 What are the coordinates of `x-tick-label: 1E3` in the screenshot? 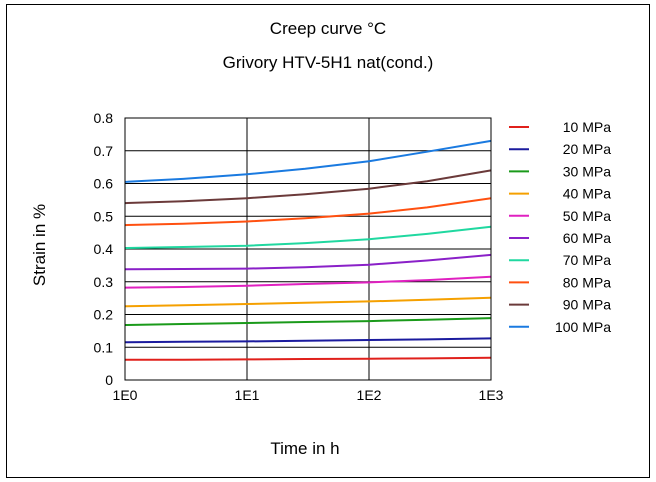 It's located at (491, 395).